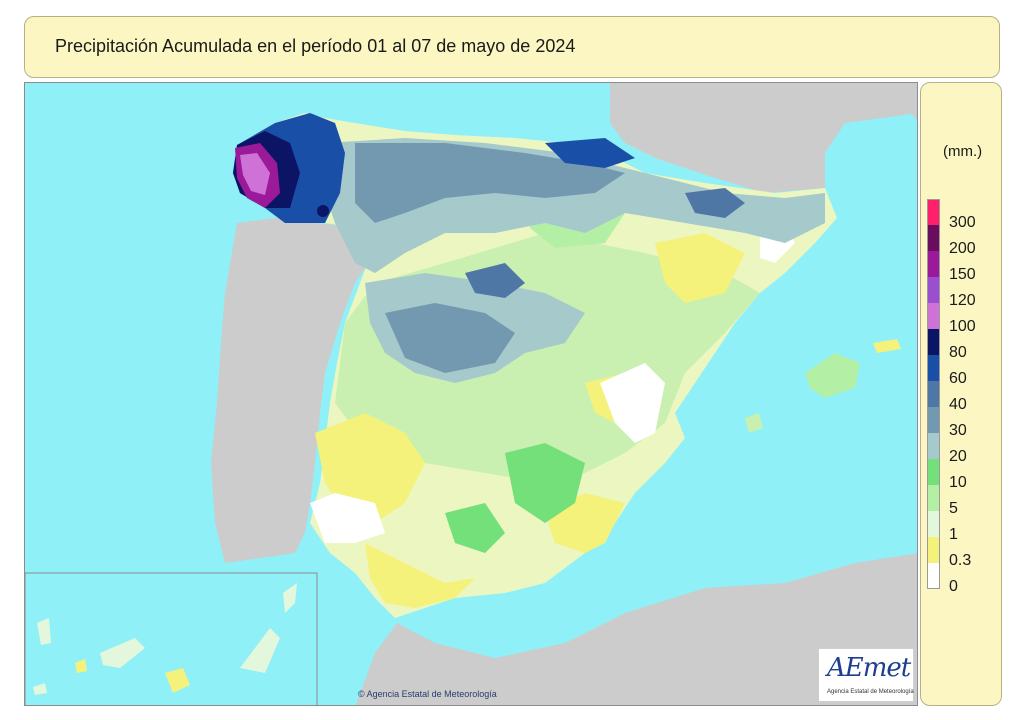 The height and width of the screenshot is (720, 1024). What do you see at coordinates (963, 151) in the screenshot?
I see `legend-unit: (mm.)` at bounding box center [963, 151].